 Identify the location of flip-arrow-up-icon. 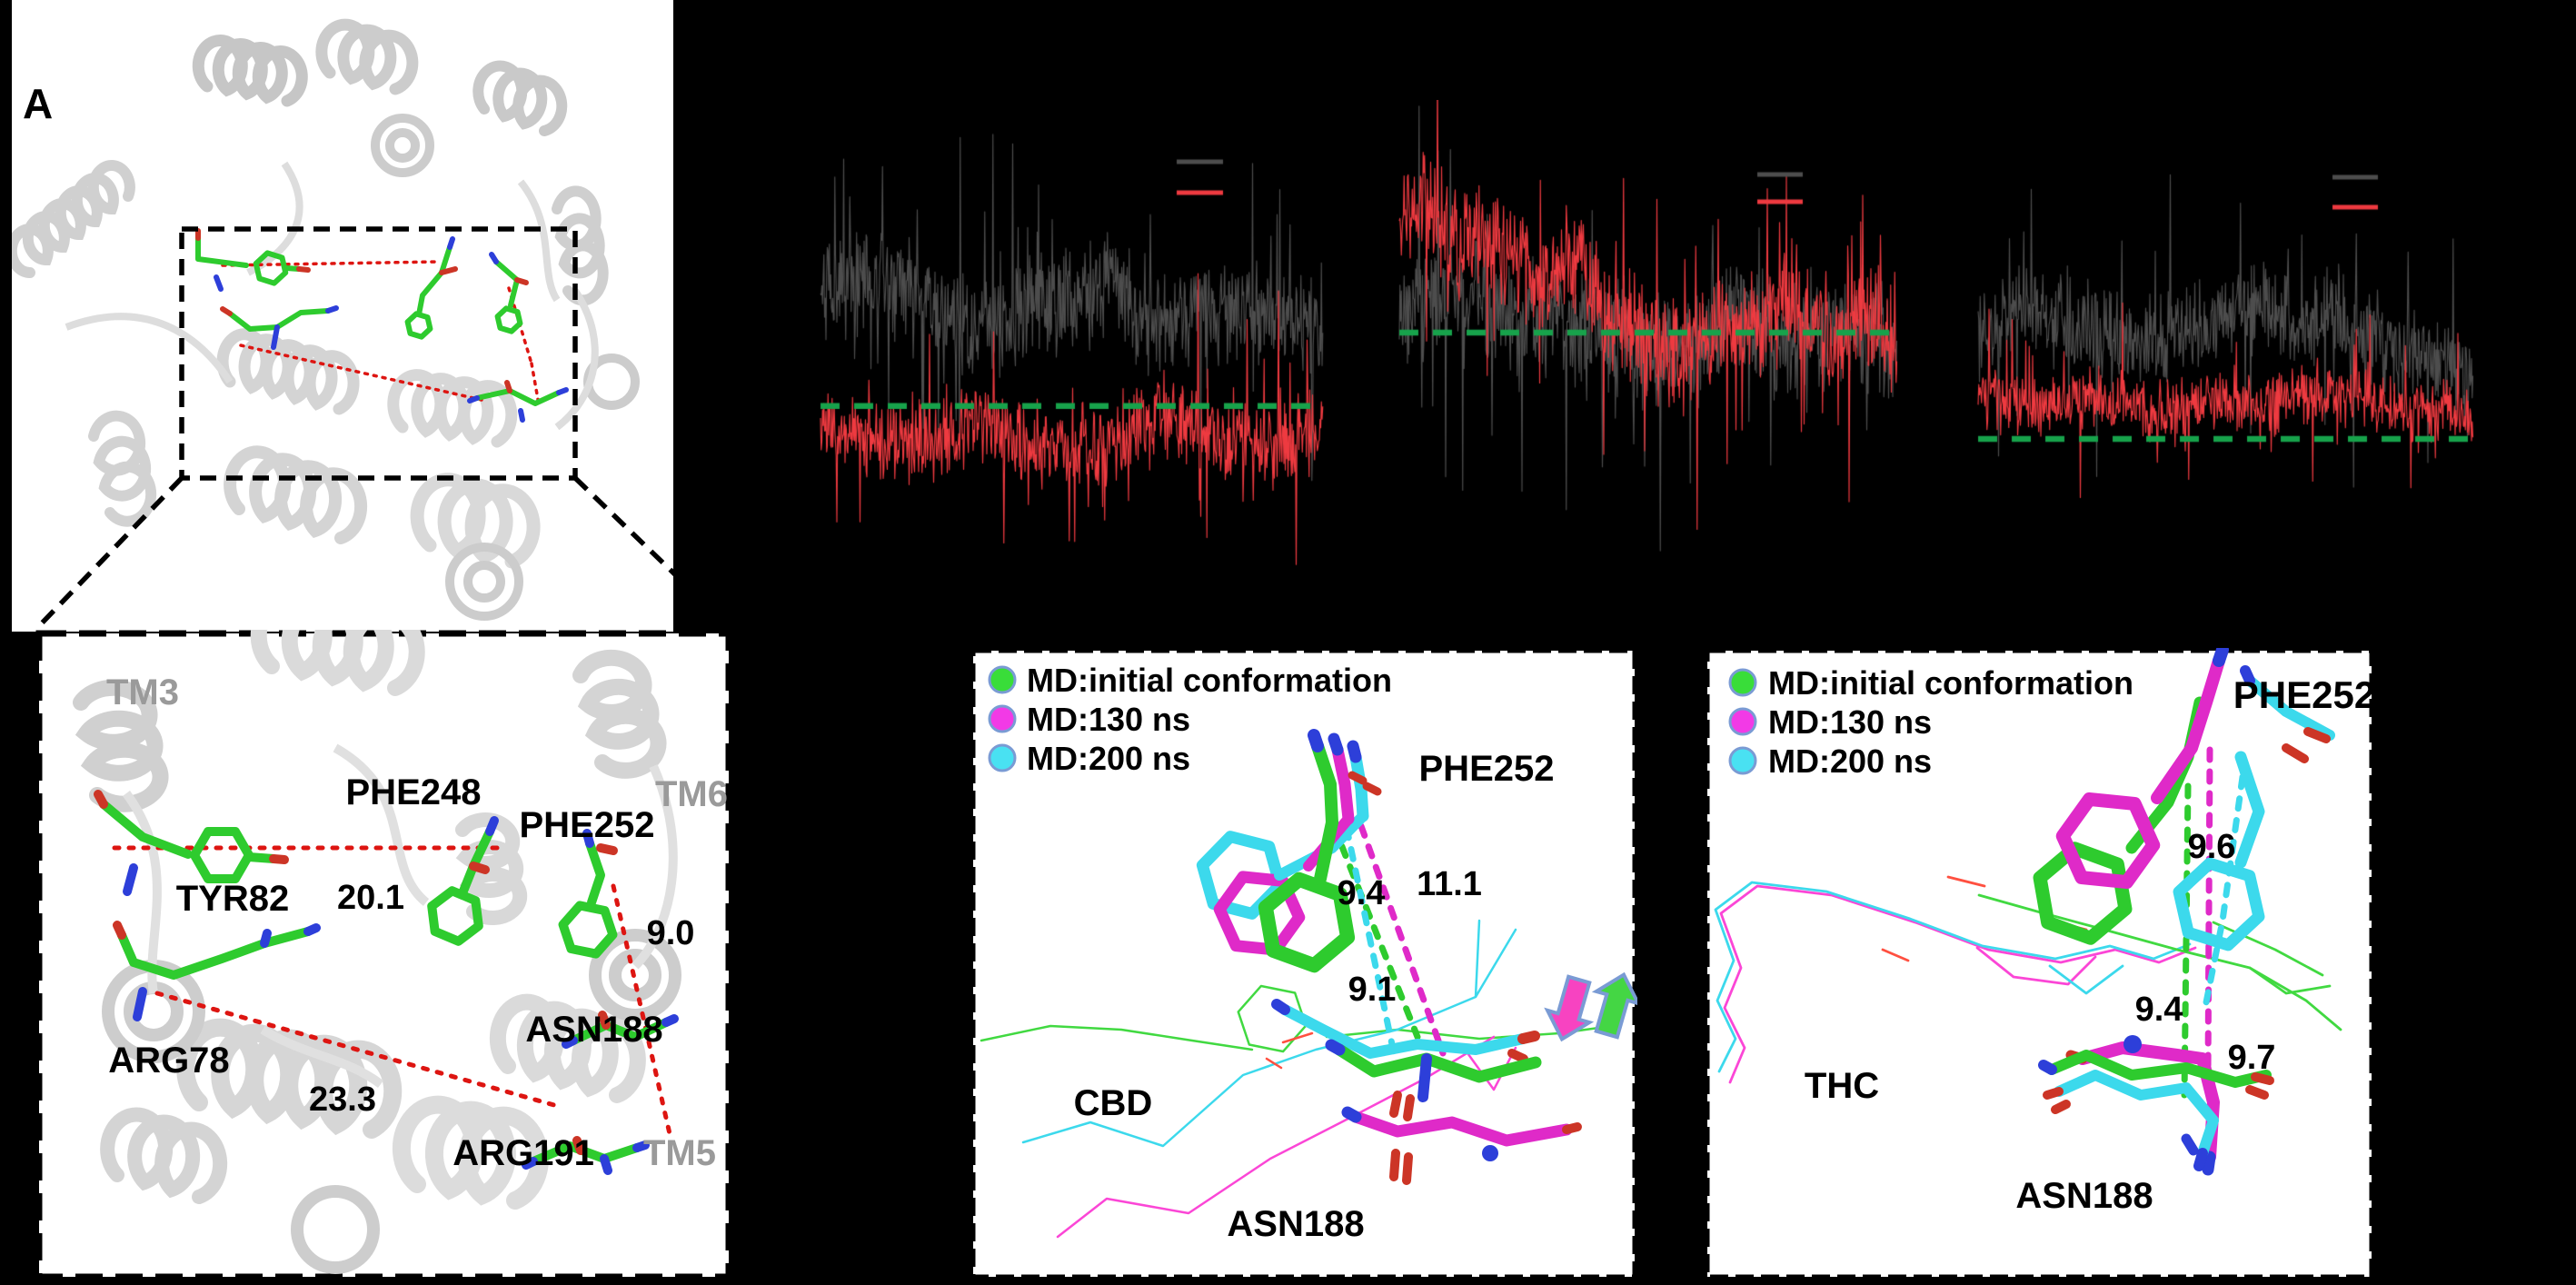
(1614, 1005).